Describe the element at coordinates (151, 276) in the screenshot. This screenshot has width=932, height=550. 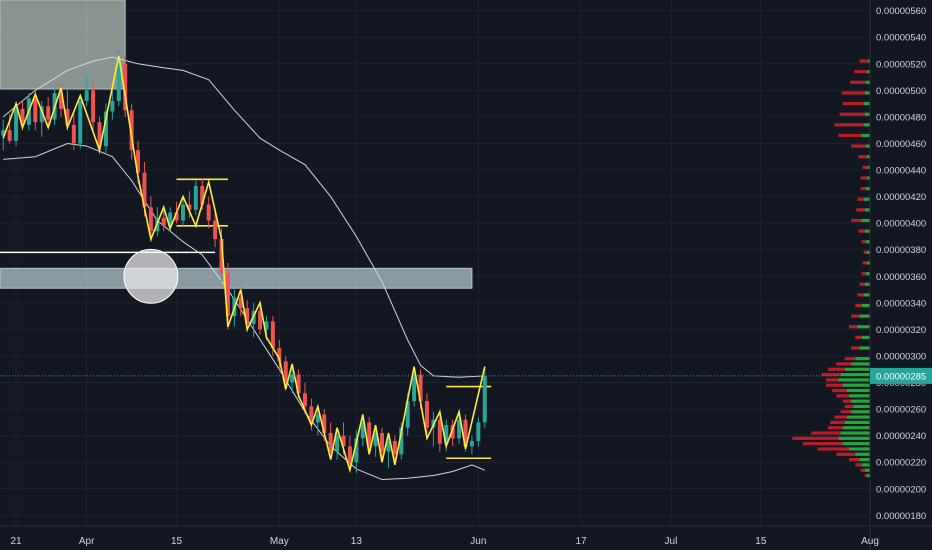
I see `circle-marker` at that location.